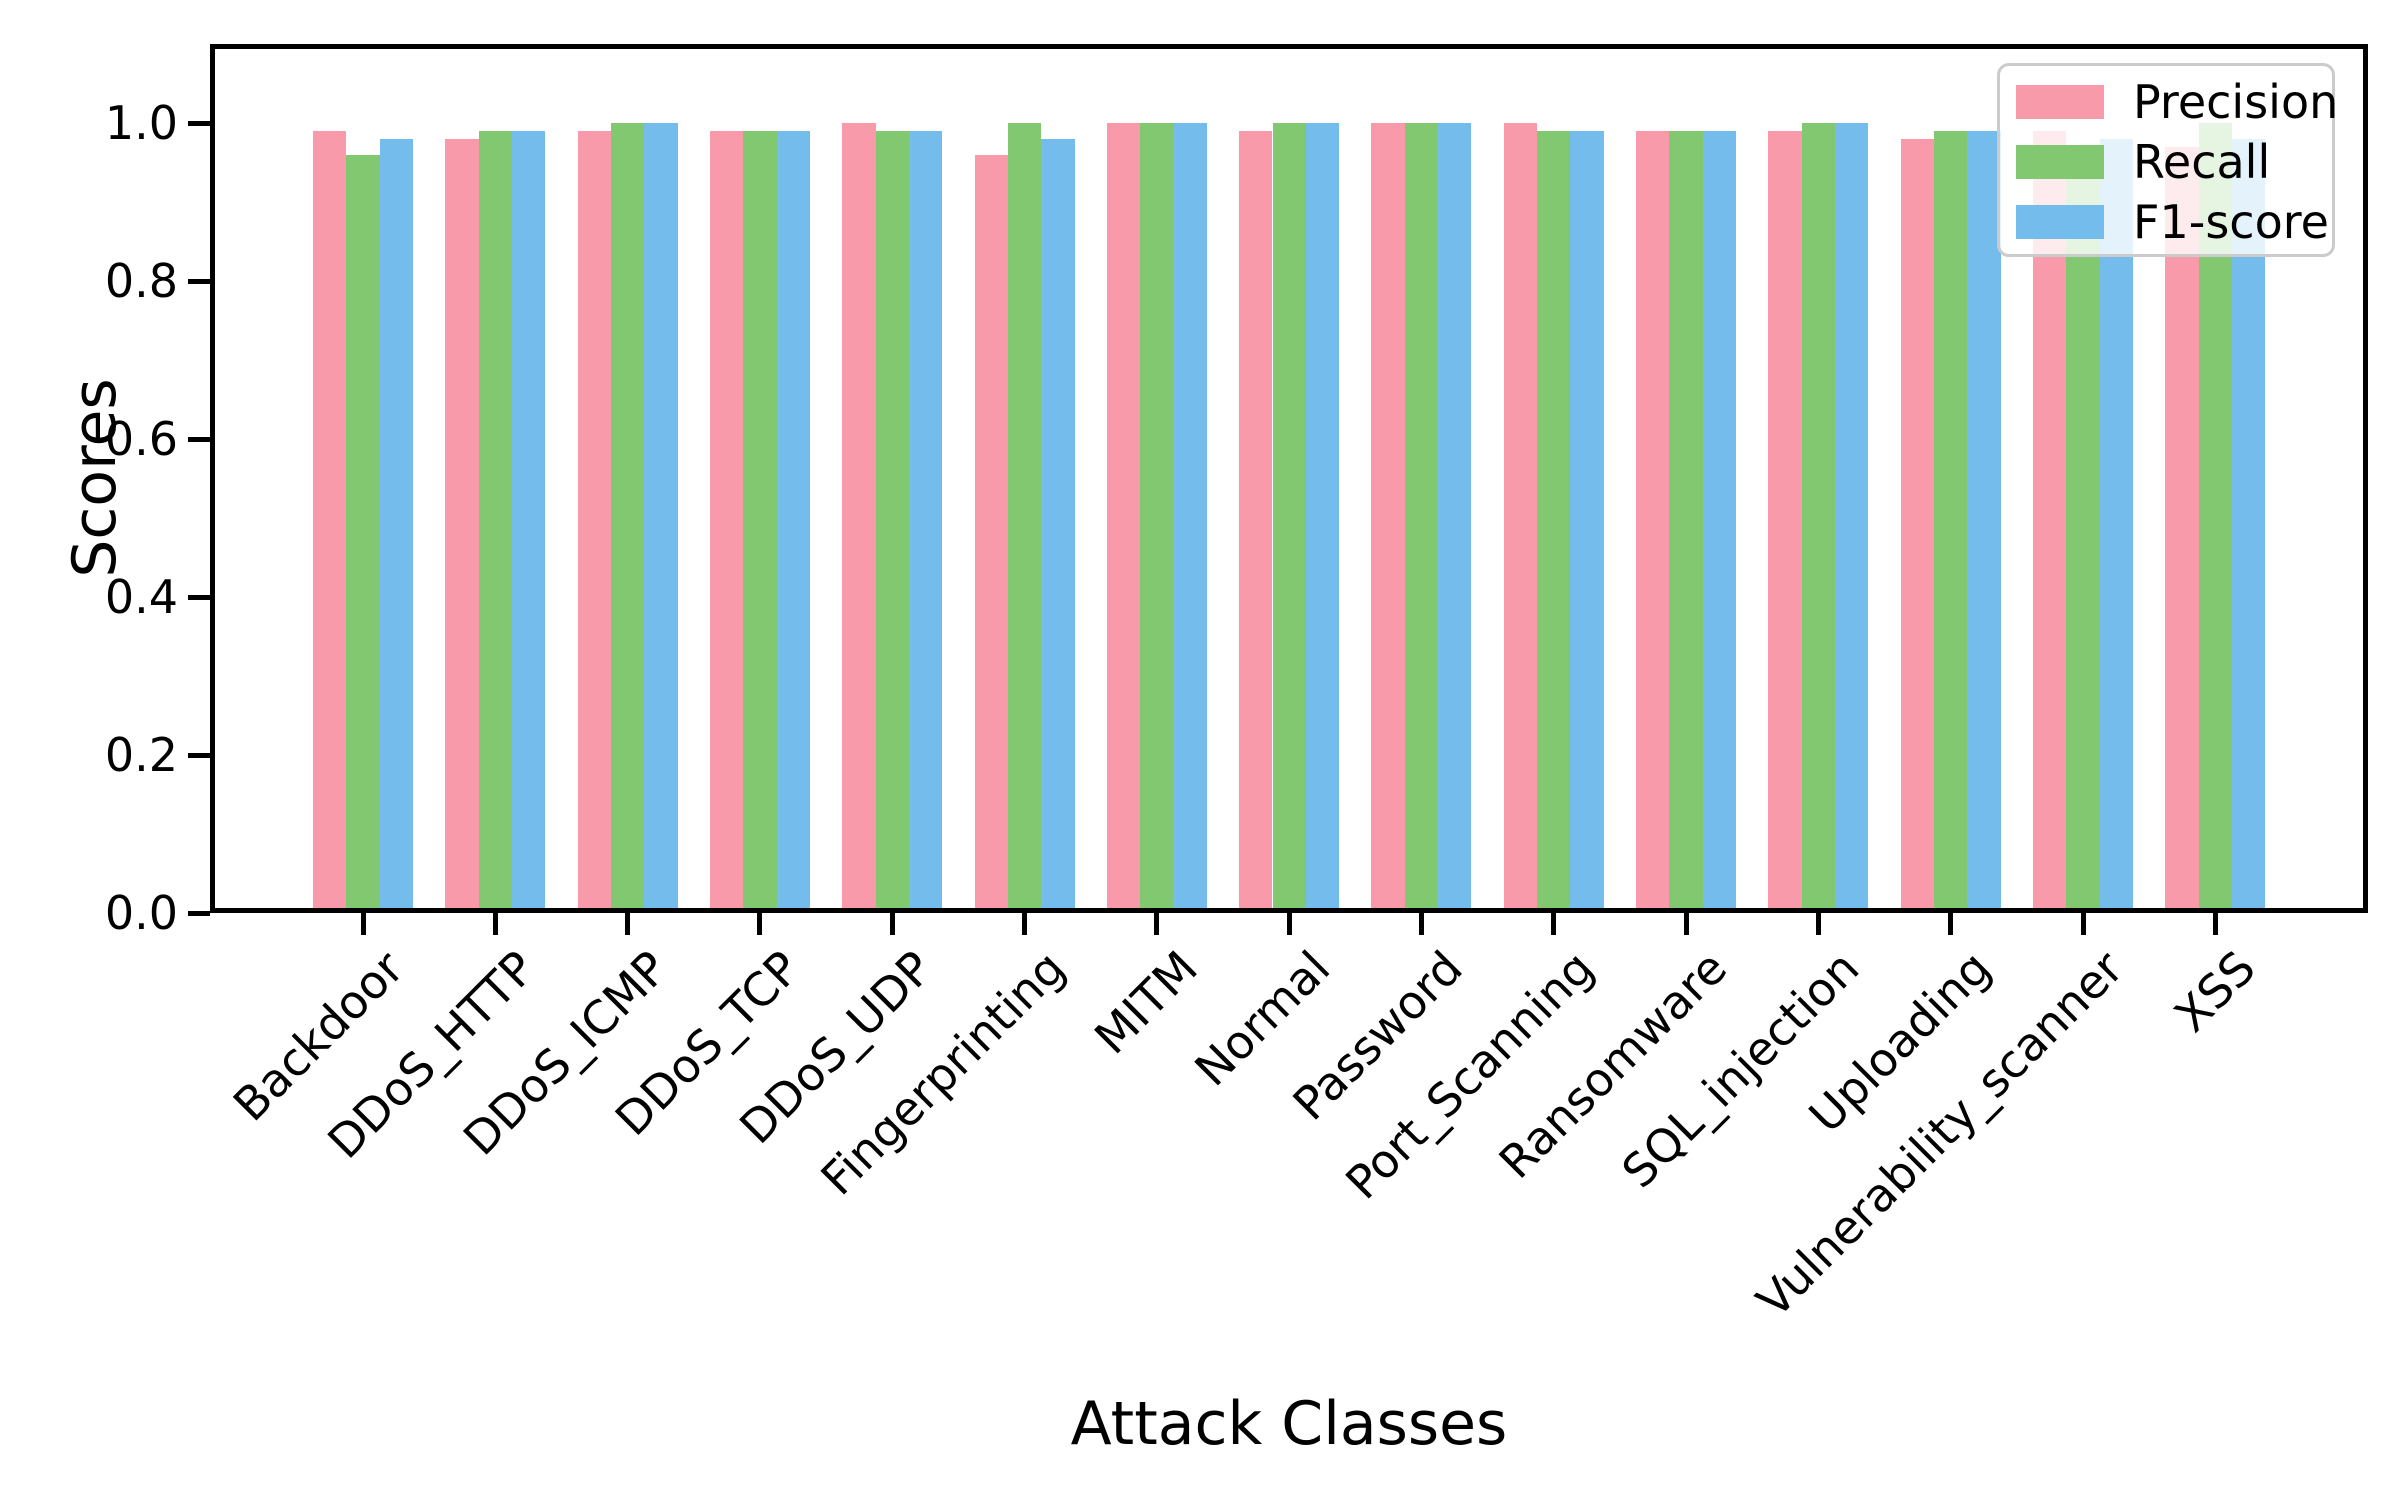  Describe the element at coordinates (1058, 525) in the screenshot. I see `bar-f1-score-fingerprinting` at that location.